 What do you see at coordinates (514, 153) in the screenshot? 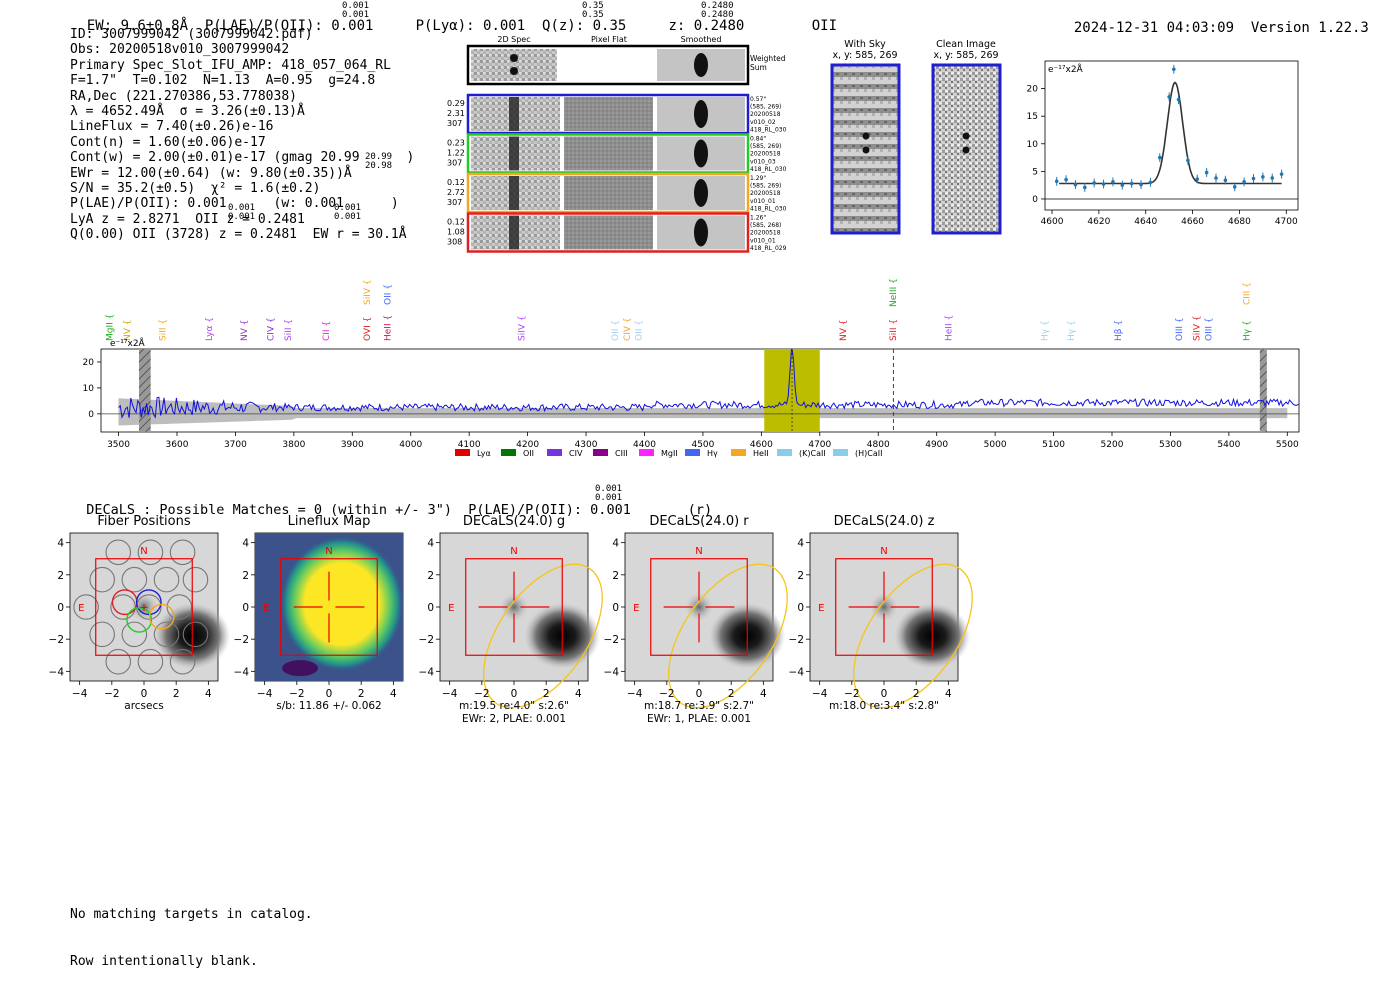
I see `cutout-row-2-trace` at bounding box center [514, 153].